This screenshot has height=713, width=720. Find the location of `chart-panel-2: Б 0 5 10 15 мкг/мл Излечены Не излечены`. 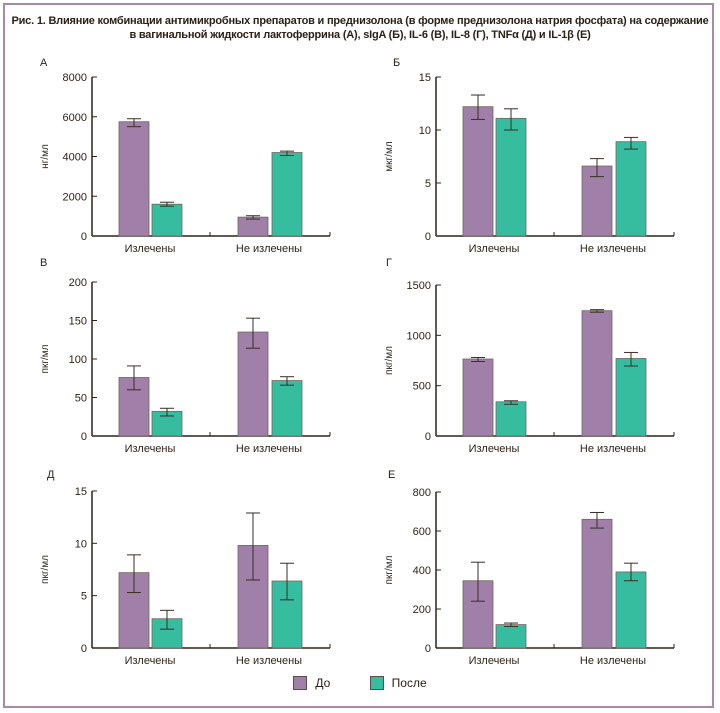

chart-panel-2: Б 0 5 10 15 мкг/мл Излечены Не излечены is located at coordinates (529, 156).